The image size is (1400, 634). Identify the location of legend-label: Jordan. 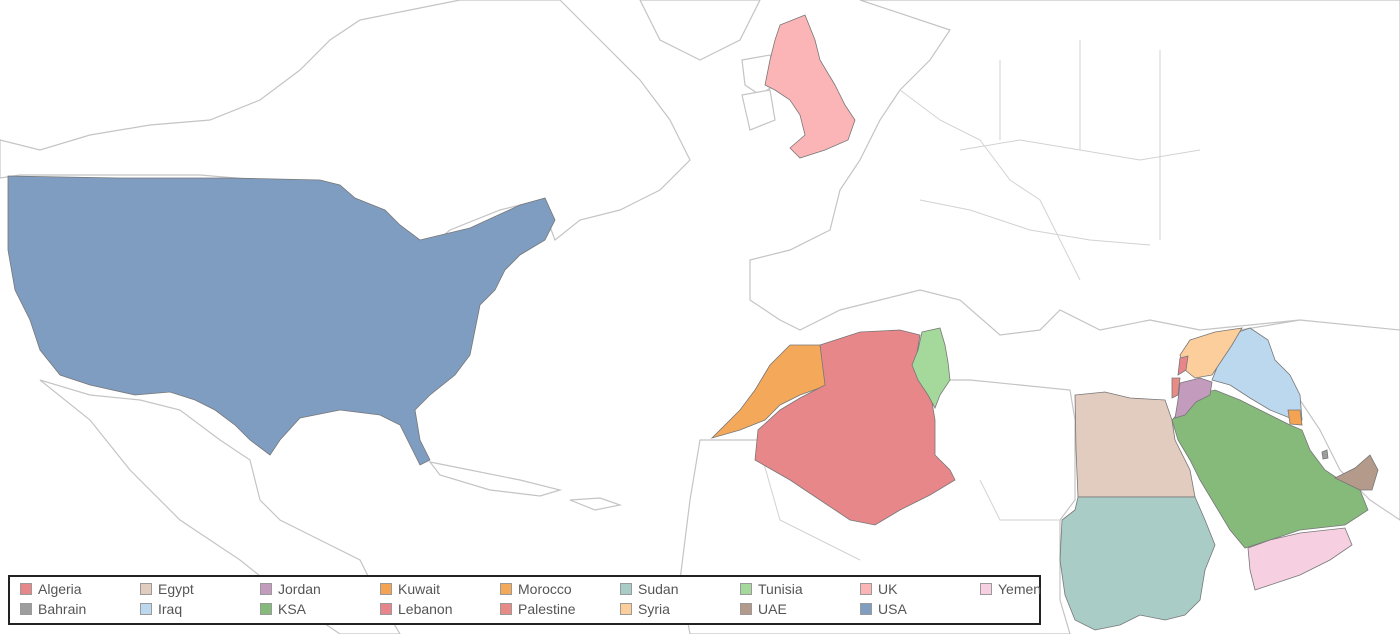
(299, 589).